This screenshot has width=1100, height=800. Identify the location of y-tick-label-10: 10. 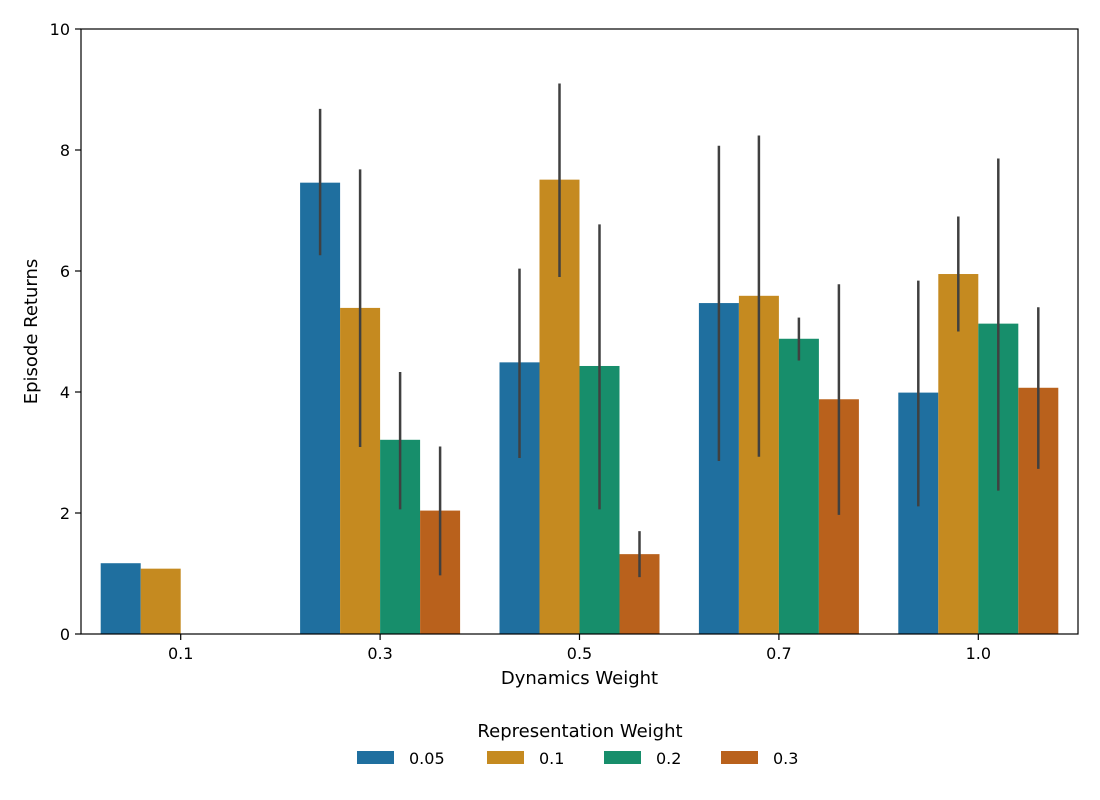
(60, 29).